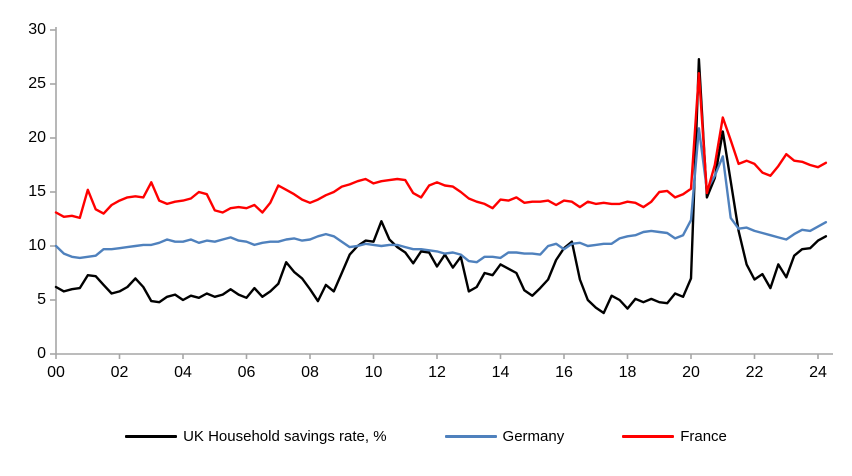 The image size is (852, 476). What do you see at coordinates (437, 372) in the screenshot?
I see `x-tick-label: 12` at bounding box center [437, 372].